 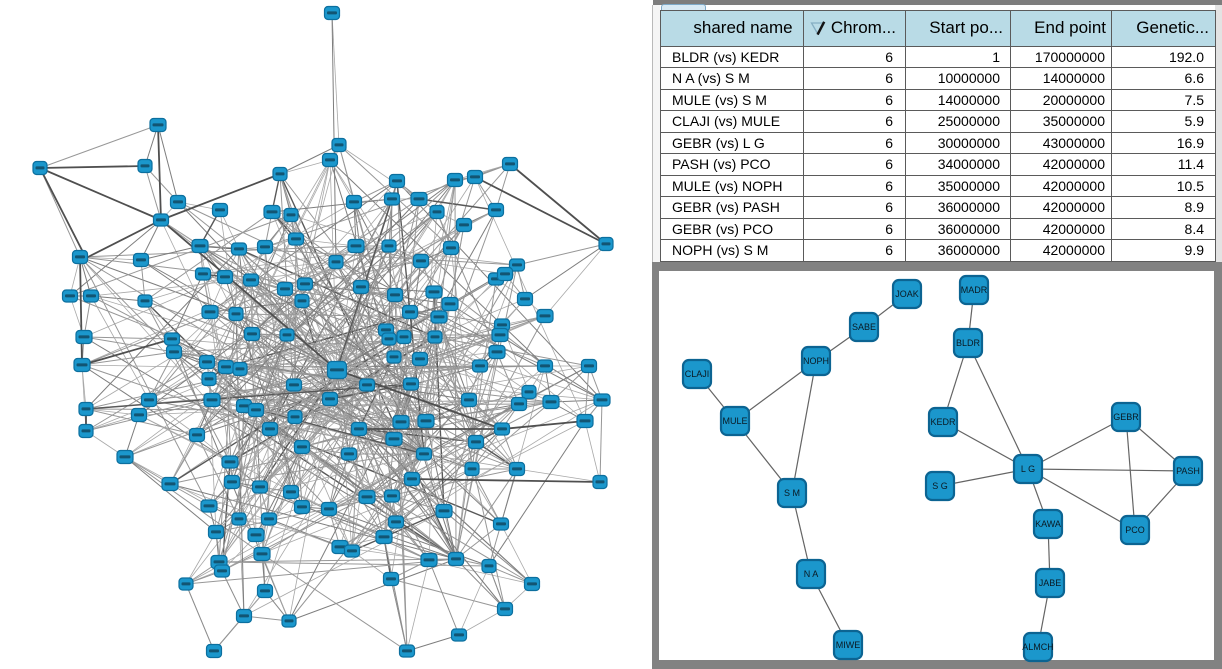 I want to click on svg-text: CLAJI, so click(x=697, y=374).